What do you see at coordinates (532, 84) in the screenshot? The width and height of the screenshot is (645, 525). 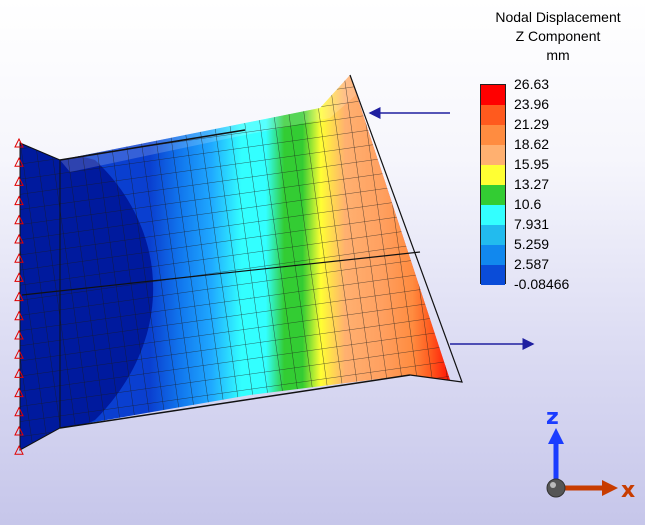 I see `legend-tick-label: 26.63` at bounding box center [532, 84].